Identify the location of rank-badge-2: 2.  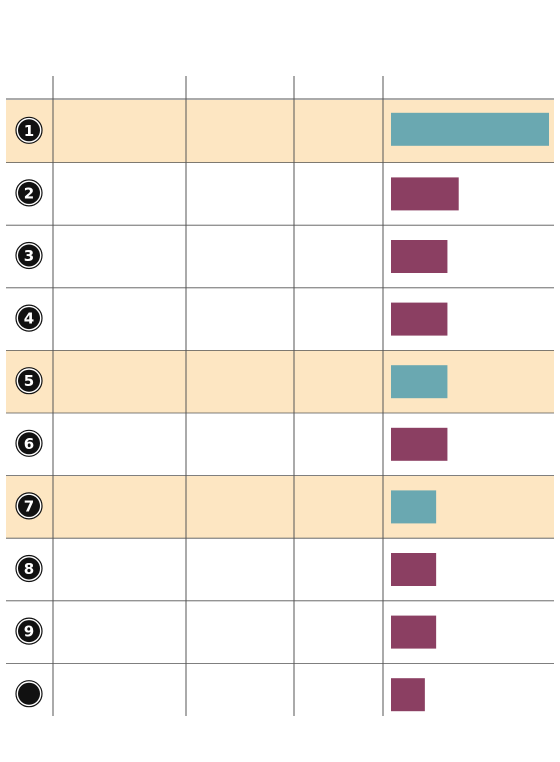
(29, 193).